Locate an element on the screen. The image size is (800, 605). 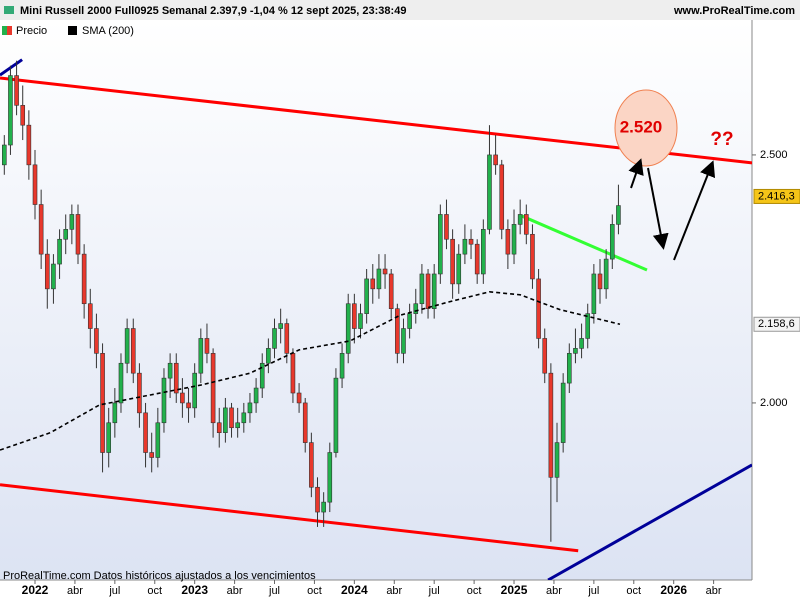
value-label: 2.158,6 is located at coordinates (776, 324).